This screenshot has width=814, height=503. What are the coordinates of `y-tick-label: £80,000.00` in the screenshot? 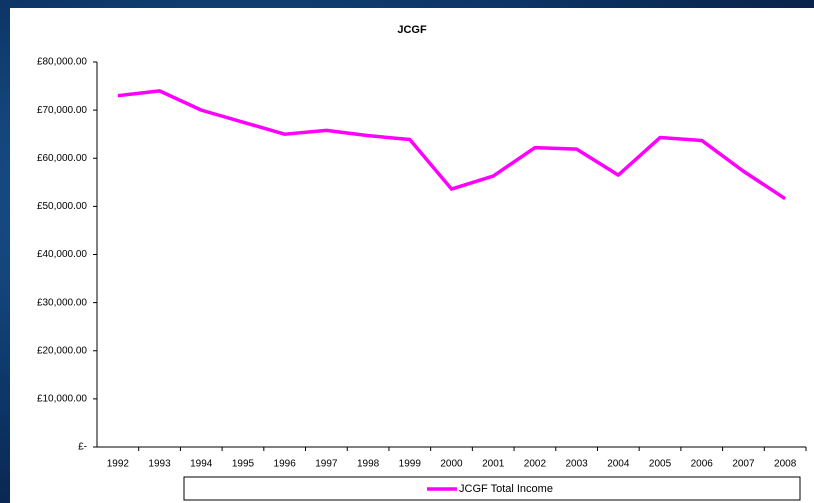 It's located at (62, 62).